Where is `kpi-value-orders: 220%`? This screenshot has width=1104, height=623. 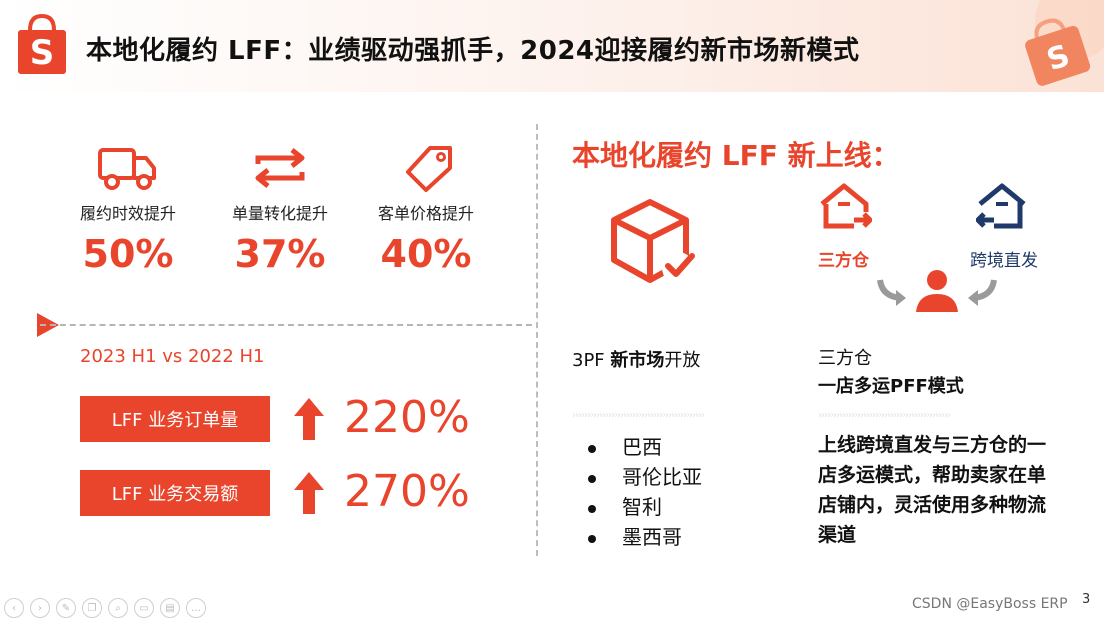
kpi-value-orders: 220% is located at coordinates (407, 417).